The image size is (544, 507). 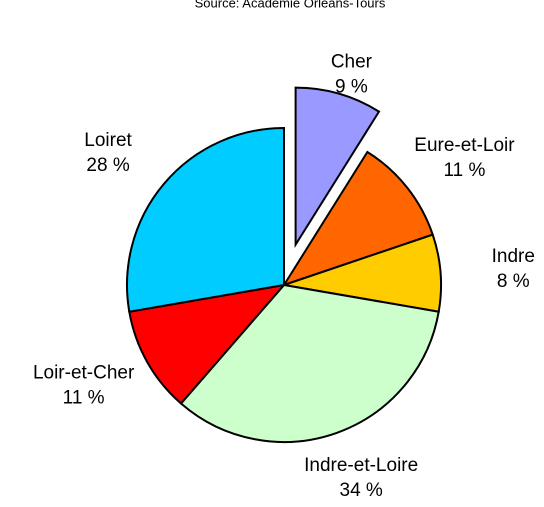 What do you see at coordinates (513, 256) in the screenshot?
I see `slice-label: Indre` at bounding box center [513, 256].